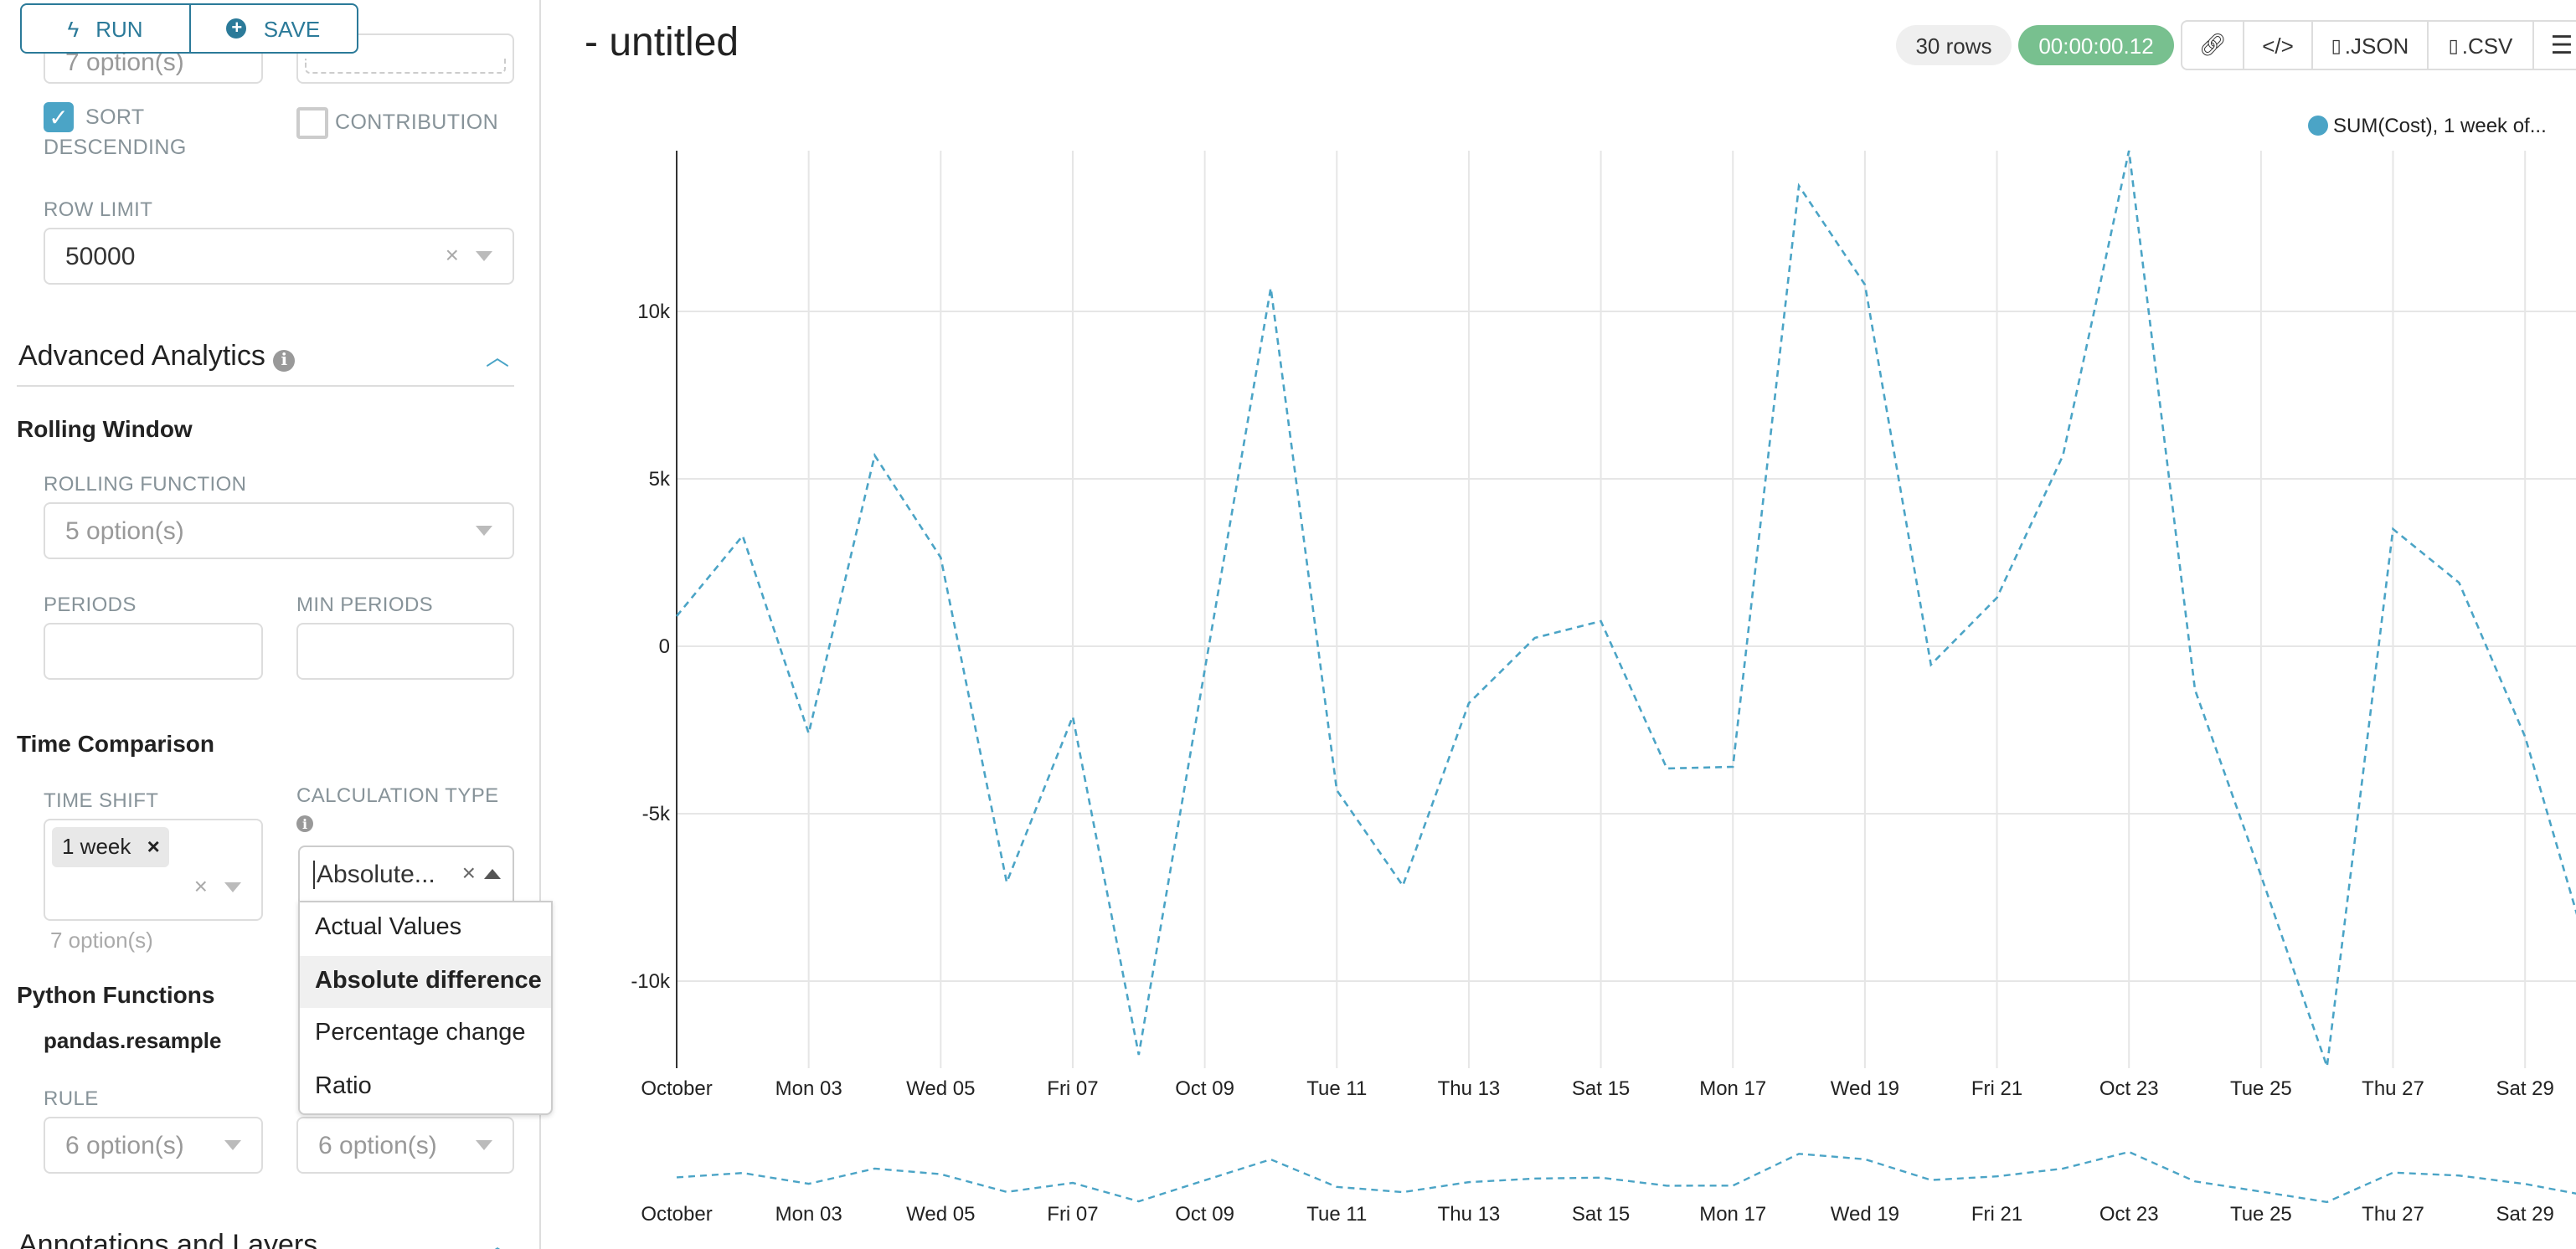 This screenshot has height=1249, width=2576. What do you see at coordinates (940, 1088) in the screenshot?
I see `x-tick-label: Wed 05` at bounding box center [940, 1088].